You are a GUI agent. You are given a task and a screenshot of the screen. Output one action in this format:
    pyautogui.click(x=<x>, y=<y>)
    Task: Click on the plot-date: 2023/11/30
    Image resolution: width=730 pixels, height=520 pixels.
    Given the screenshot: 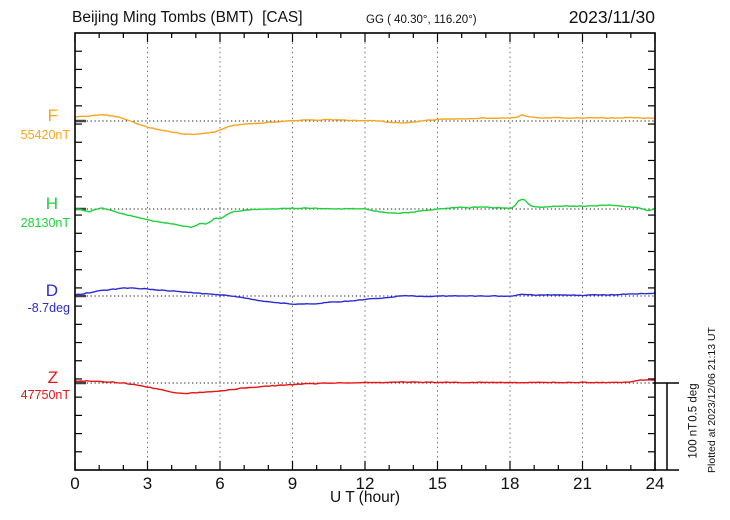 What is the action you would take?
    pyautogui.click(x=611, y=17)
    